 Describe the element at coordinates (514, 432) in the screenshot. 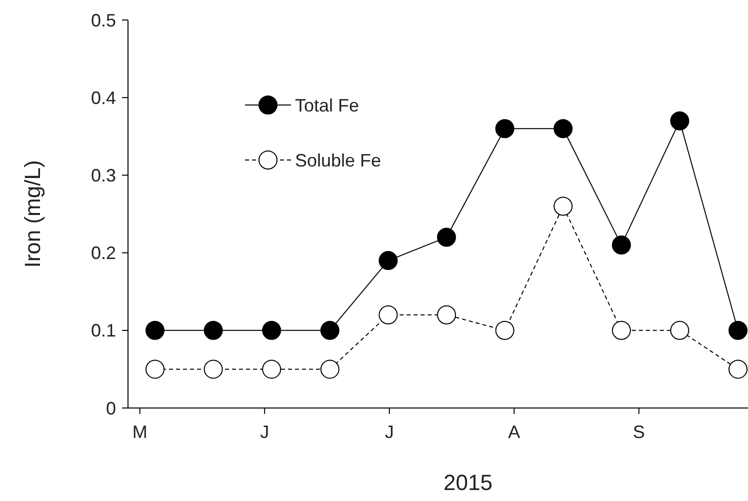

I see `text: A` at that location.